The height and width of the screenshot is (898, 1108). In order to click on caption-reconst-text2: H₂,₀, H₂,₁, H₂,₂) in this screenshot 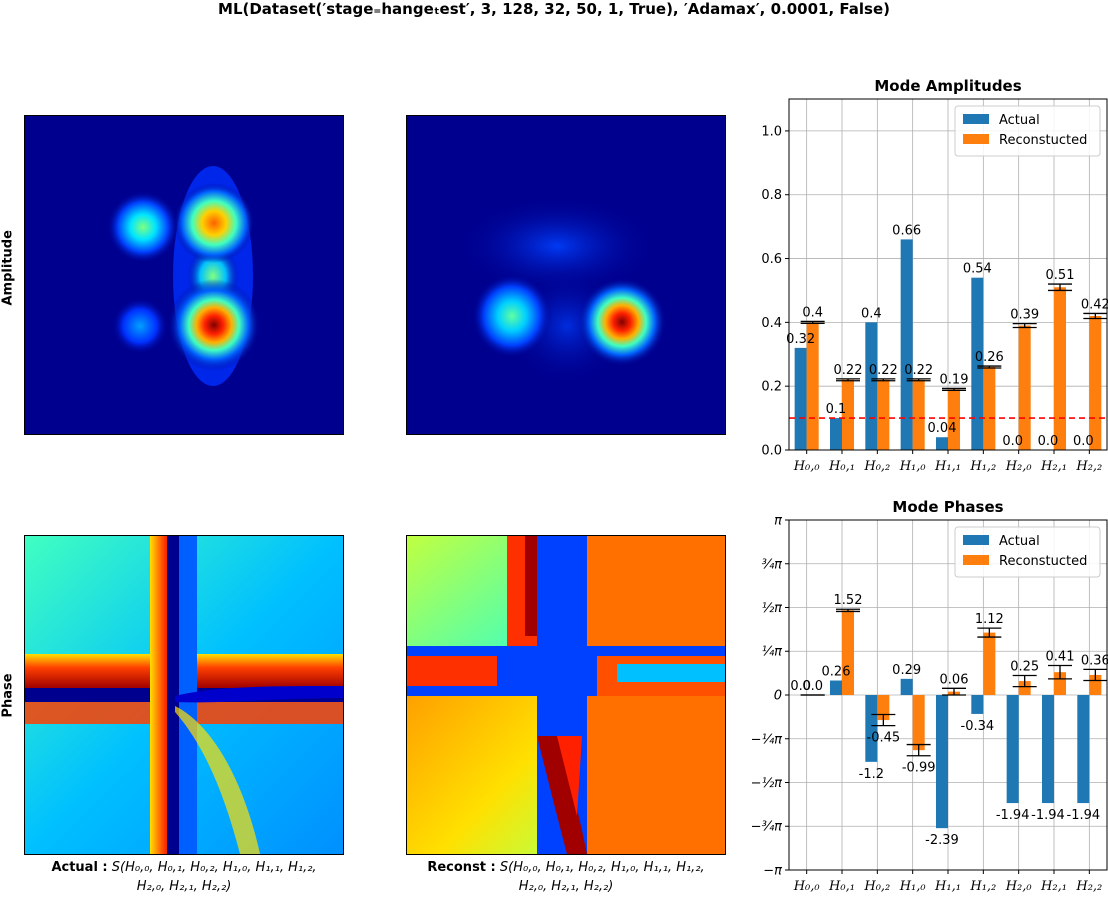, I will do `click(566, 886)`.